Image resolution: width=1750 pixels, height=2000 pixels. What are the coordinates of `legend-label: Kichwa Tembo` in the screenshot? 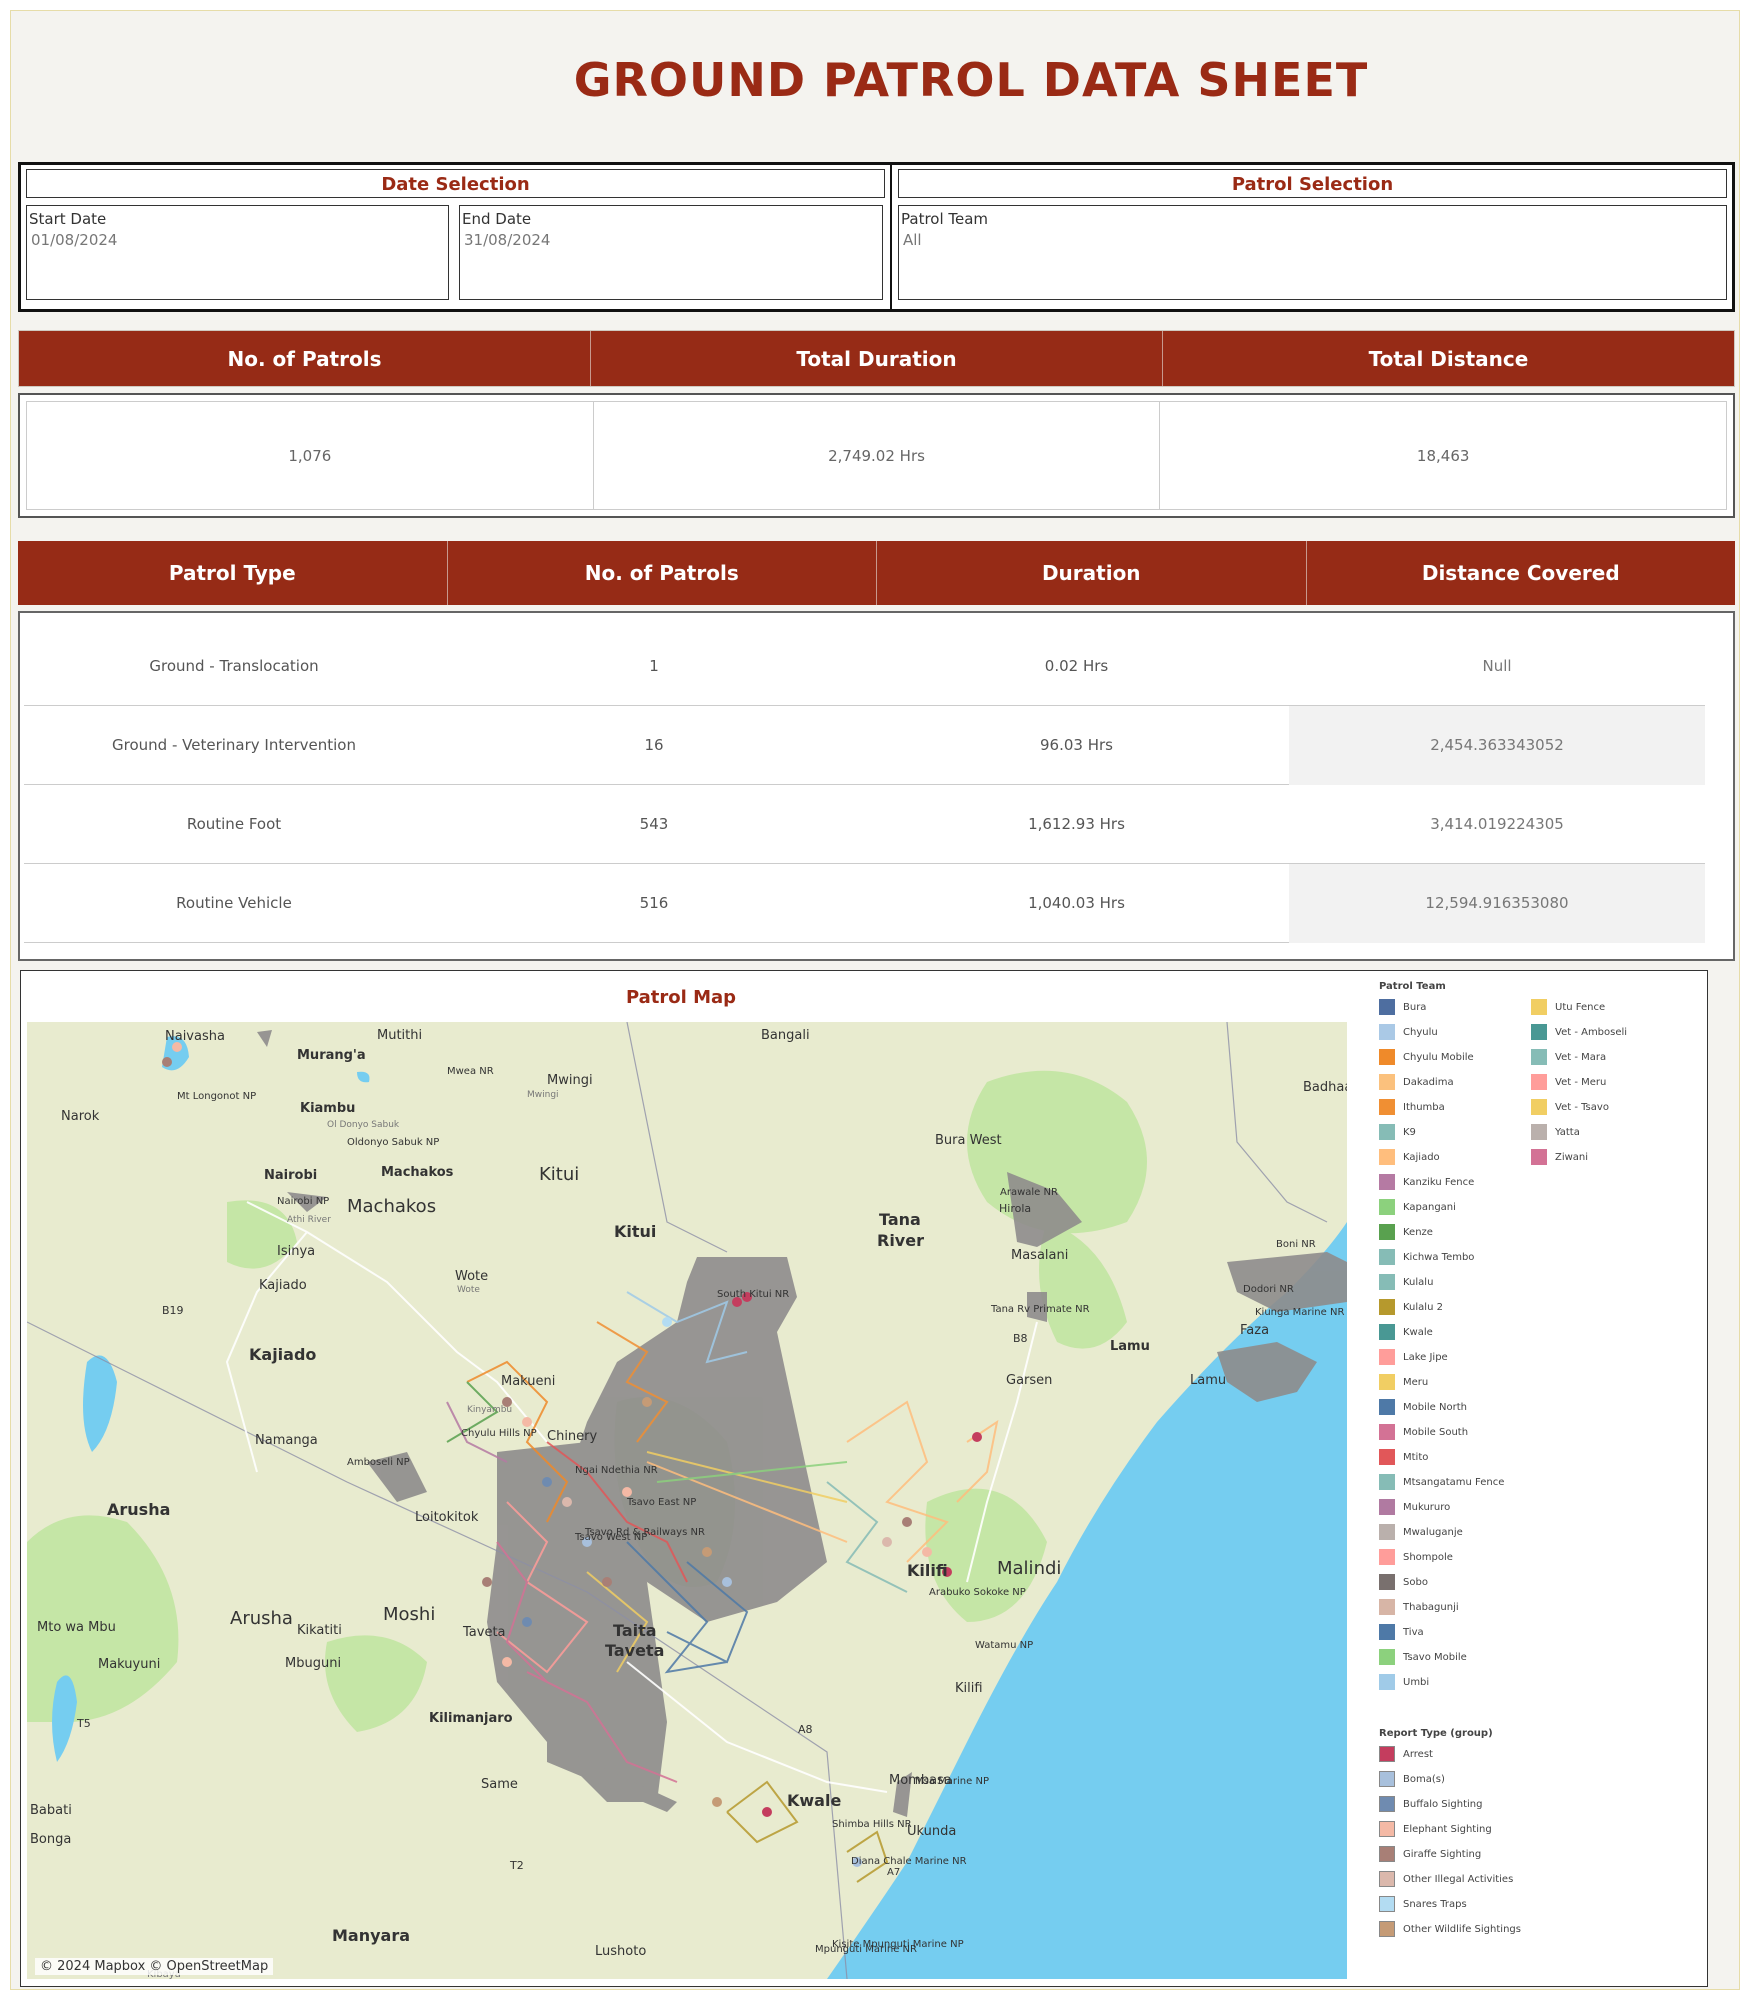 It's located at (1439, 1257).